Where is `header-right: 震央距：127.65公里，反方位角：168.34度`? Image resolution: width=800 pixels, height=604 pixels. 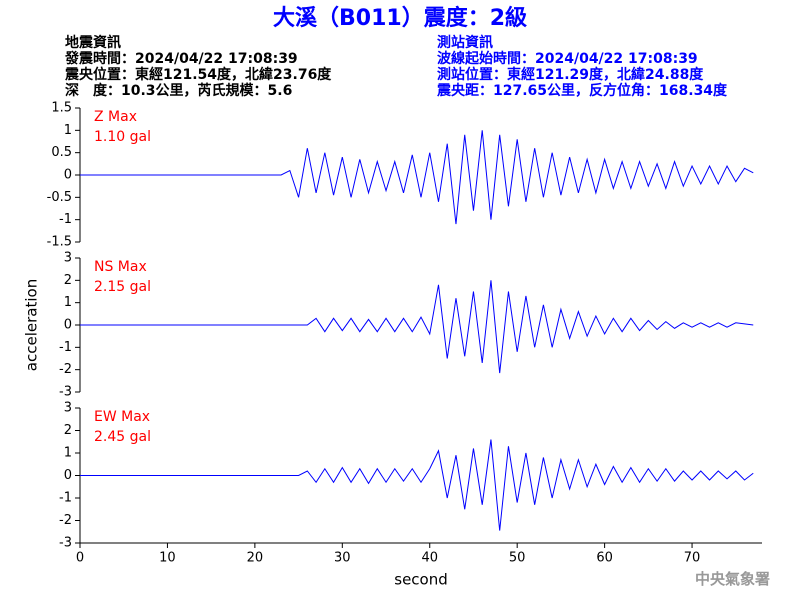 header-right: 震央距：127.65公里，反方位角：168.34度 is located at coordinates (582, 90).